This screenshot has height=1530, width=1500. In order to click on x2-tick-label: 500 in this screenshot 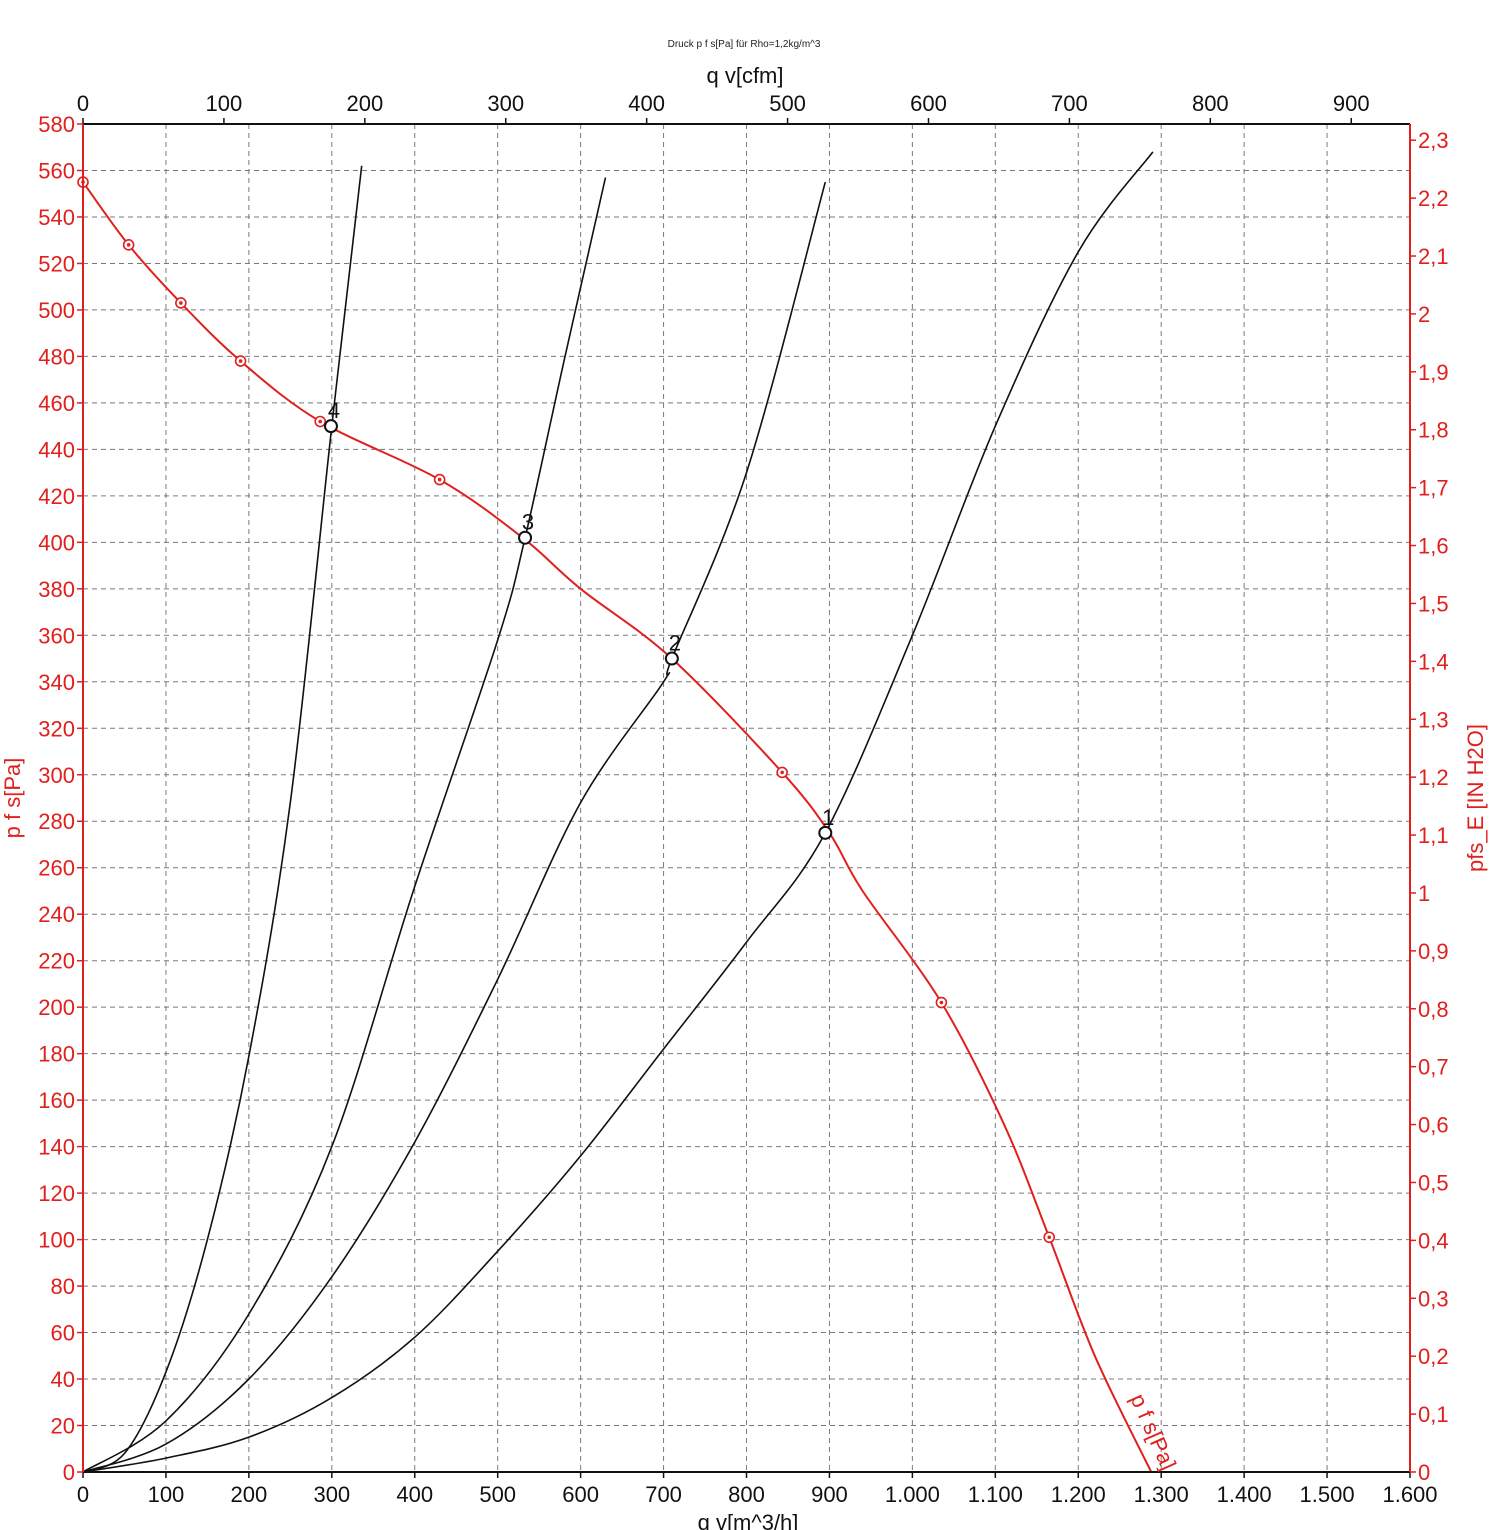, I will do `click(787, 103)`.